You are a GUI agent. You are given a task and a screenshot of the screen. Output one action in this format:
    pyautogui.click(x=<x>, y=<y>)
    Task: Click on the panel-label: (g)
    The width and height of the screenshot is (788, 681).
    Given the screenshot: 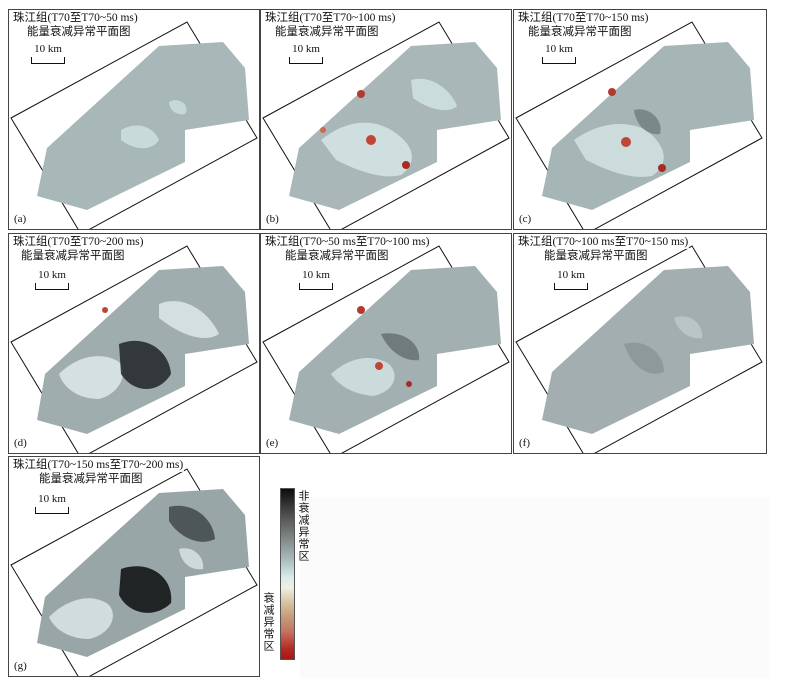 What is the action you would take?
    pyautogui.click(x=20, y=666)
    